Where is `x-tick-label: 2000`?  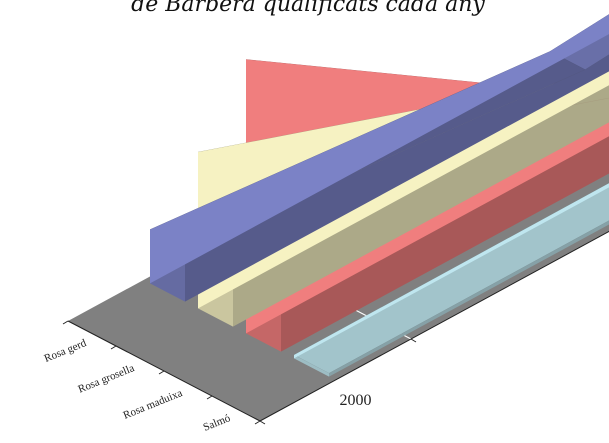 x-tick-label: 2000 is located at coordinates (356, 400).